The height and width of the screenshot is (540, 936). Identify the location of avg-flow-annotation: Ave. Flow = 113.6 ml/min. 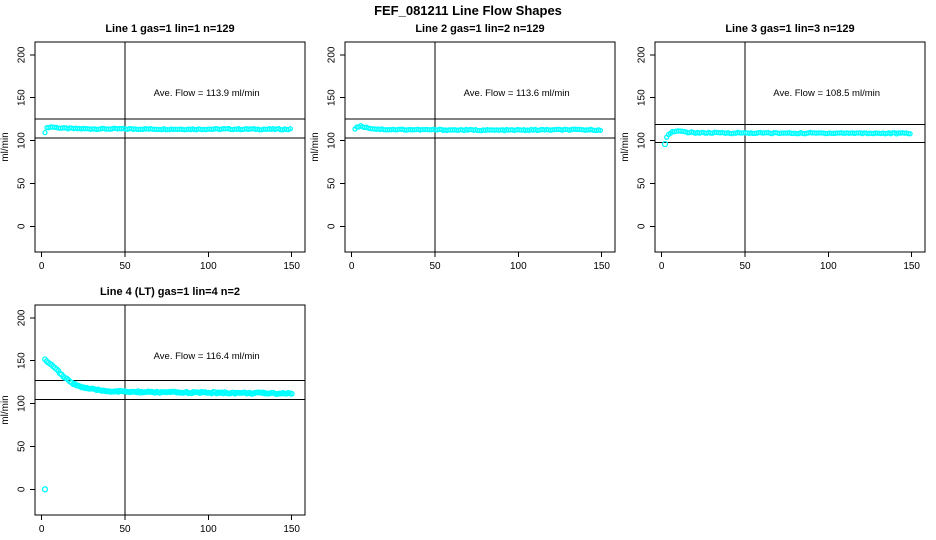
(517, 93).